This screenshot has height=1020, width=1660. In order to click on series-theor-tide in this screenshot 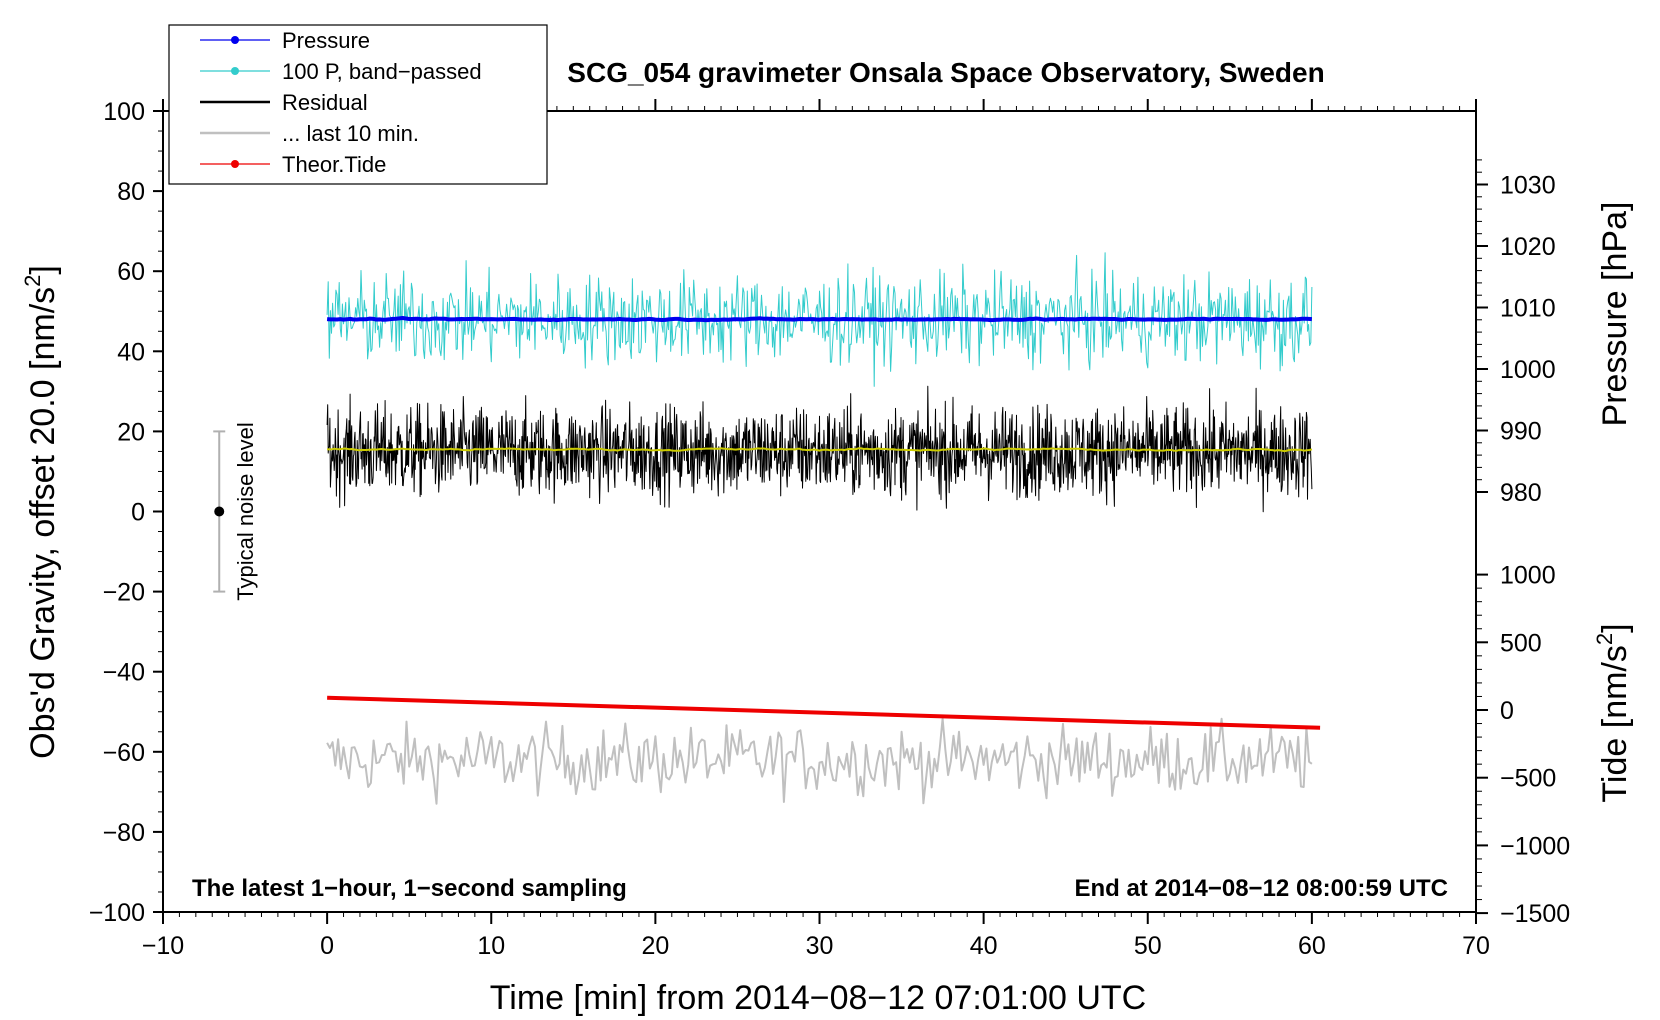, I will do `click(824, 712)`.